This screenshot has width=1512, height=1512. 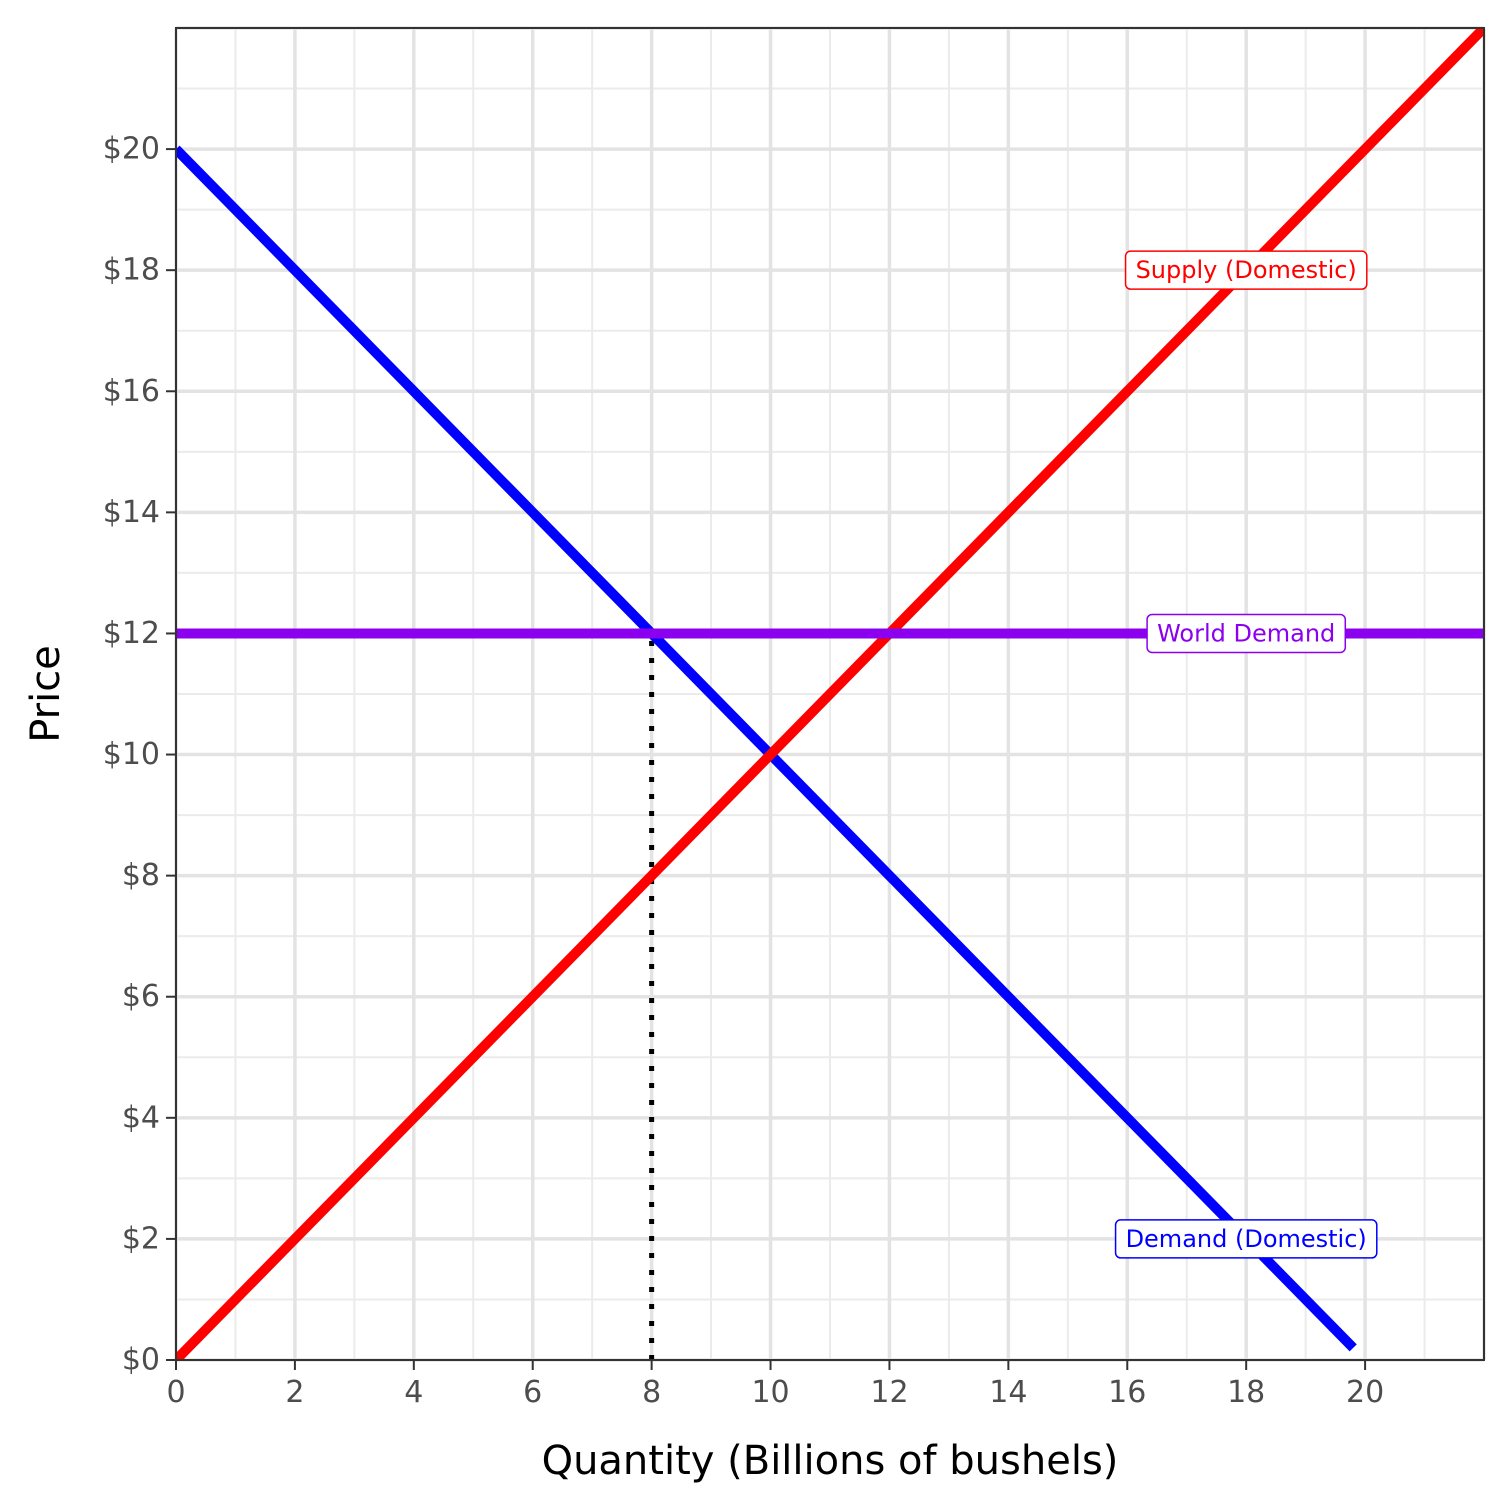 What do you see at coordinates (131, 633) in the screenshot?
I see `y-tick-label: $12` at bounding box center [131, 633].